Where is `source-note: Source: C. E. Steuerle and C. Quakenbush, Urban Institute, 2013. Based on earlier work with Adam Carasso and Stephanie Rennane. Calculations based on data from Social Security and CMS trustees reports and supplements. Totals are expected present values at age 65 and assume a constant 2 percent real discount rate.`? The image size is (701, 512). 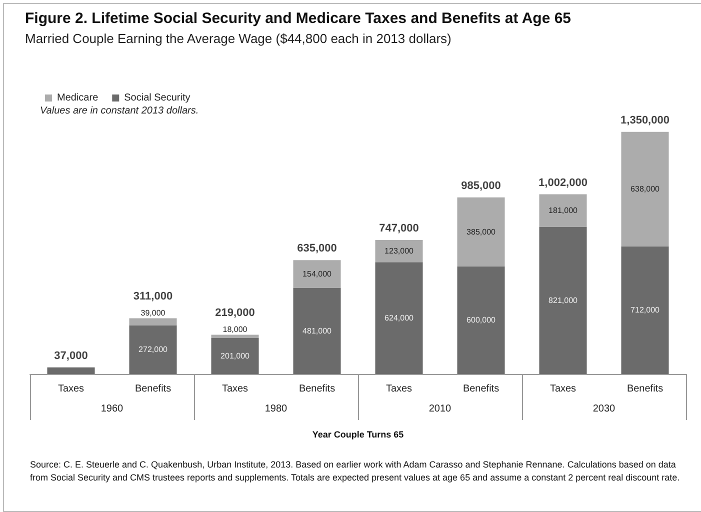 source-note: Source: C. E. Steuerle and C. Quakenbush, Urban Institute, 2013. Based on earlier work with Adam Carasso and Stephanie Rennane. Calculations based on data from Social Security and CMS trustees reports and supplements. Totals are expected present values at age 65 and assume a constant 2 percent real discount rate. is located at coordinates (355, 471).